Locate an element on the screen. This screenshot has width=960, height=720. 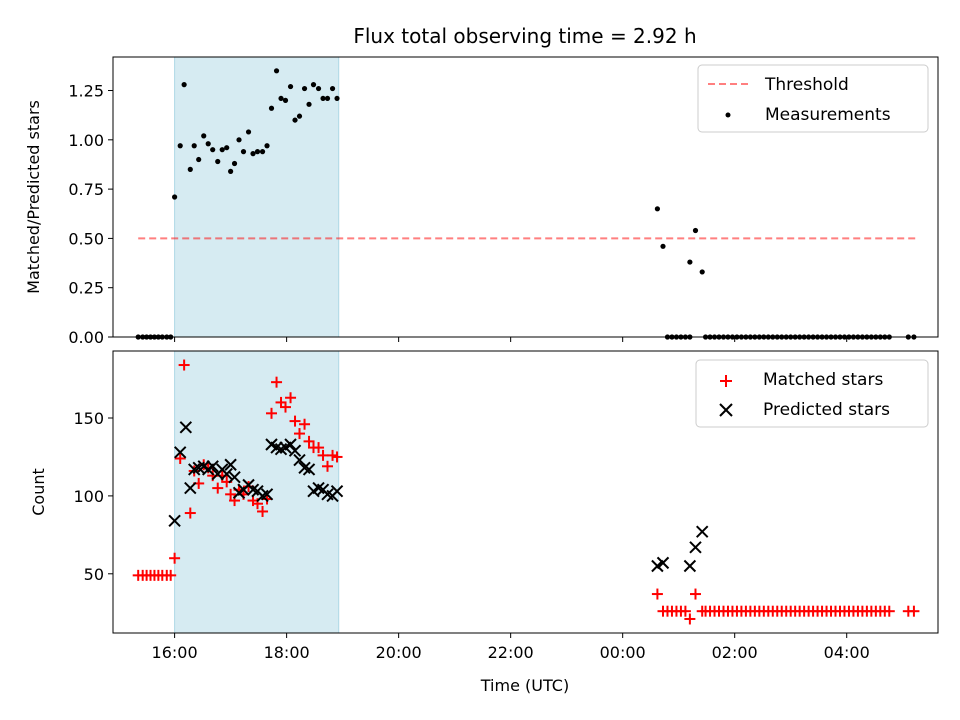
legend-matched-swatch is located at coordinates (726, 381).